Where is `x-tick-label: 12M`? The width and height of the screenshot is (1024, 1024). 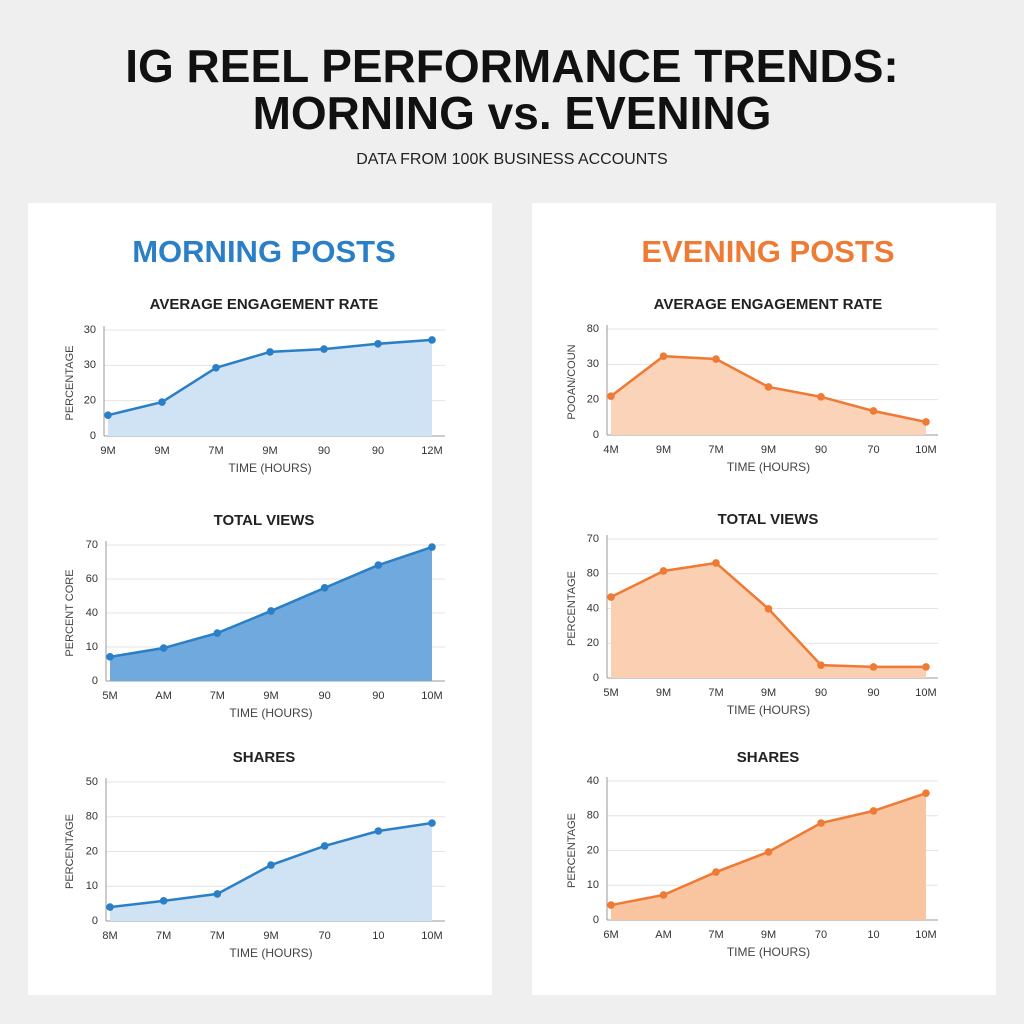
x-tick-label: 12M is located at coordinates (431, 451).